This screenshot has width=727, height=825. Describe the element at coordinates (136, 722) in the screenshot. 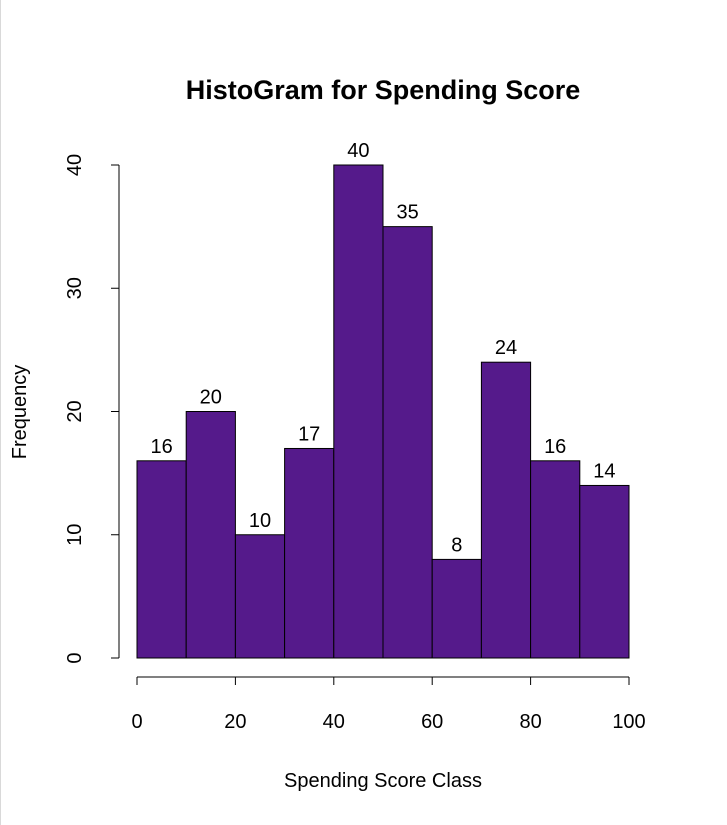

I see `x-tick-label: 0` at that location.